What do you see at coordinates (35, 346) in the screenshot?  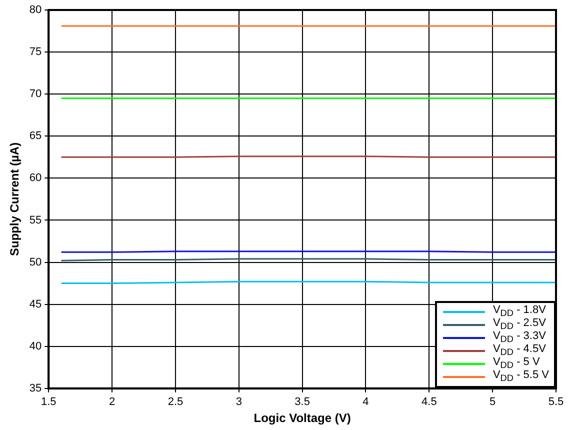 I see `y-tick-label: 40` at bounding box center [35, 346].